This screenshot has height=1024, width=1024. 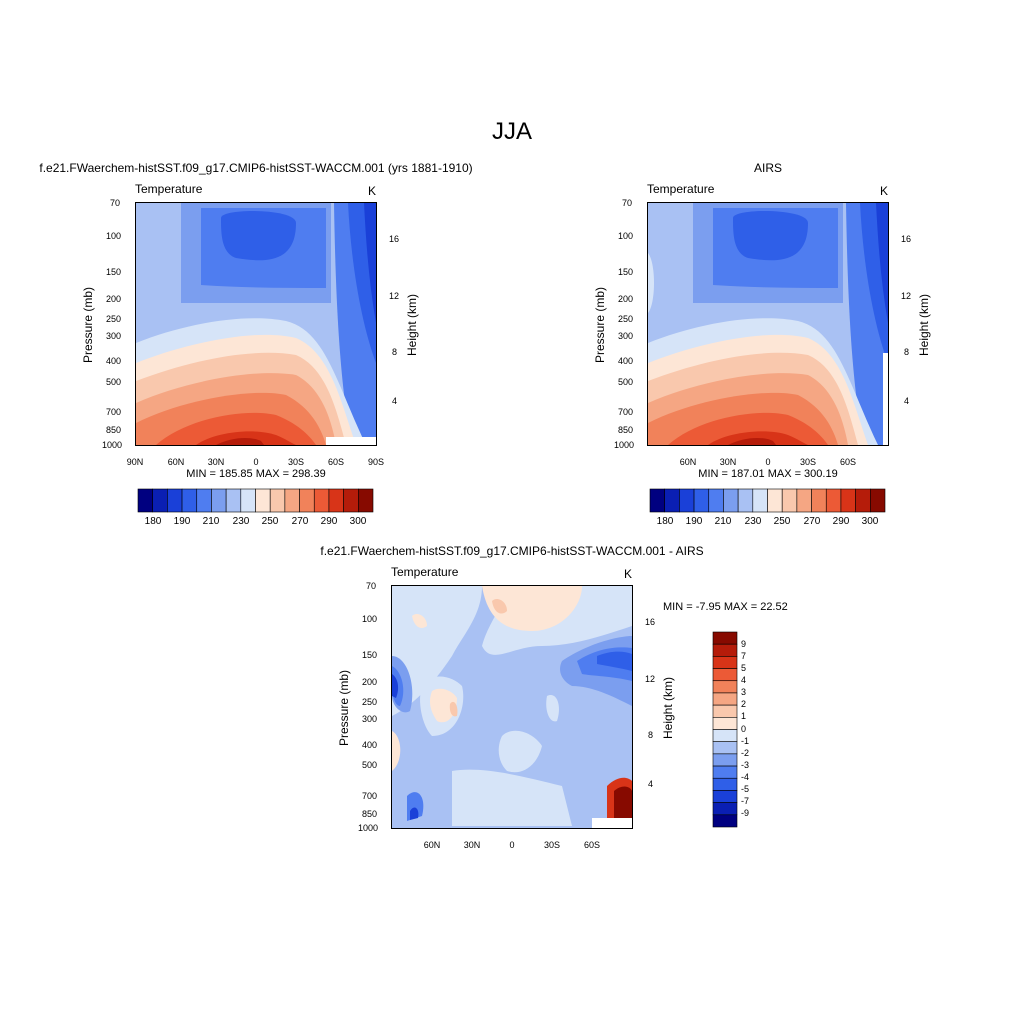 What do you see at coordinates (668, 708) in the screenshot?
I see `panel3-ylabel-right: Height (km)` at bounding box center [668, 708].